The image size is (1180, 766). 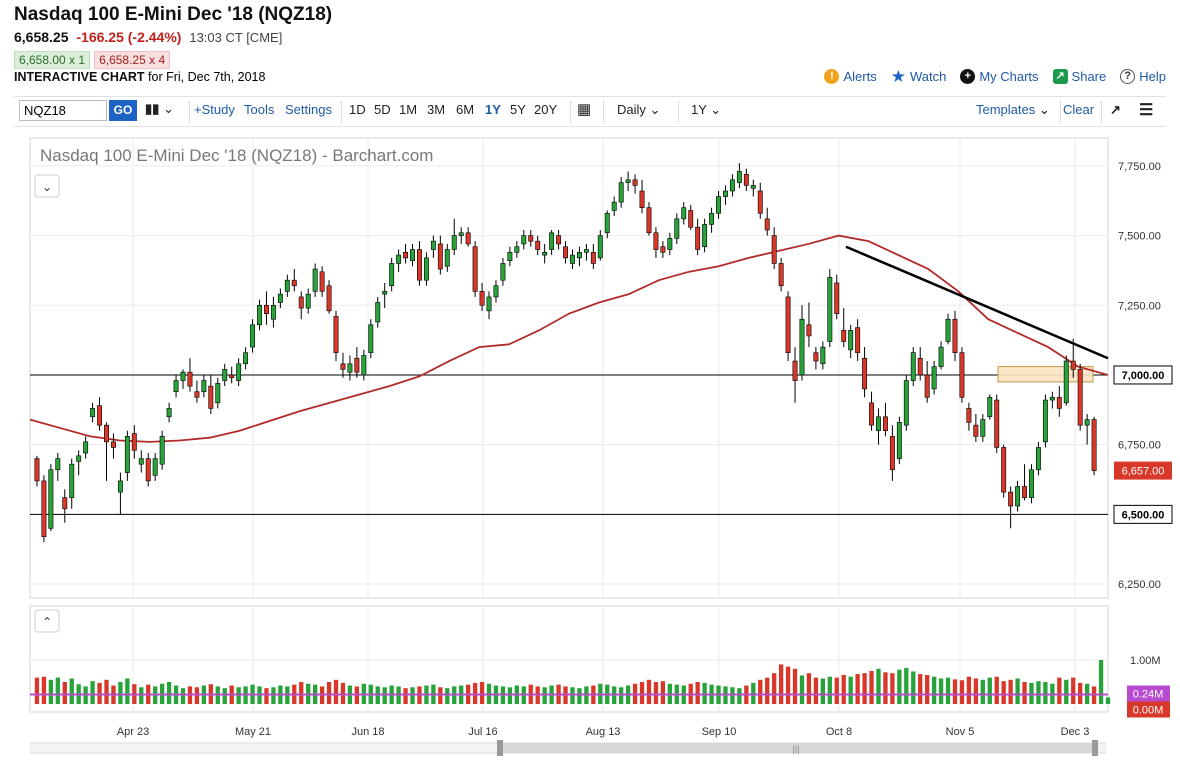 I want to click on study-button: +Study, so click(x=214, y=109).